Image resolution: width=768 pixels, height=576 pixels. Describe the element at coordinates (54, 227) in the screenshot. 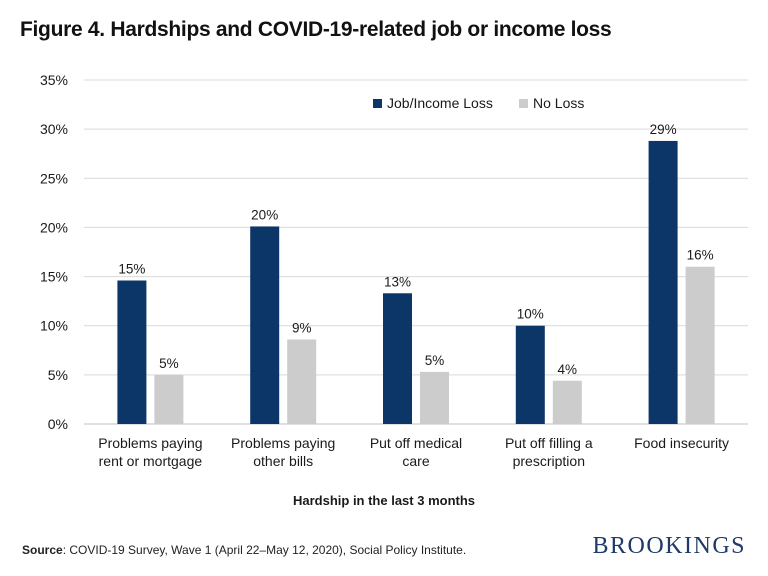

I see `y-tick-label: 20%` at that location.